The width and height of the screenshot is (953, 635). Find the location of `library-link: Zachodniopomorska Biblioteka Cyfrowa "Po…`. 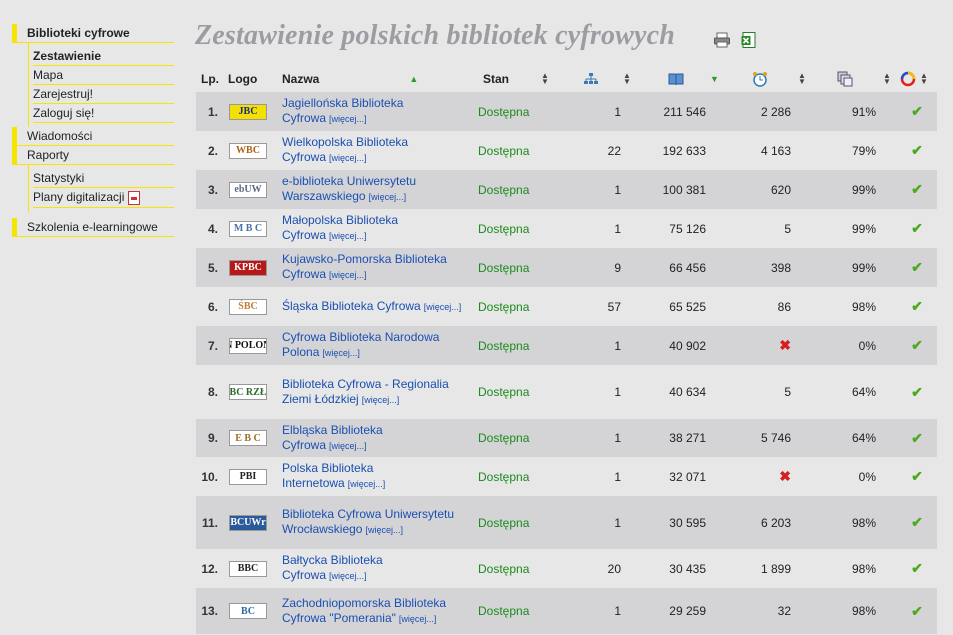

library-link: Zachodniopomorska Biblioteka Cyfrowa "Po… is located at coordinates (364, 610).